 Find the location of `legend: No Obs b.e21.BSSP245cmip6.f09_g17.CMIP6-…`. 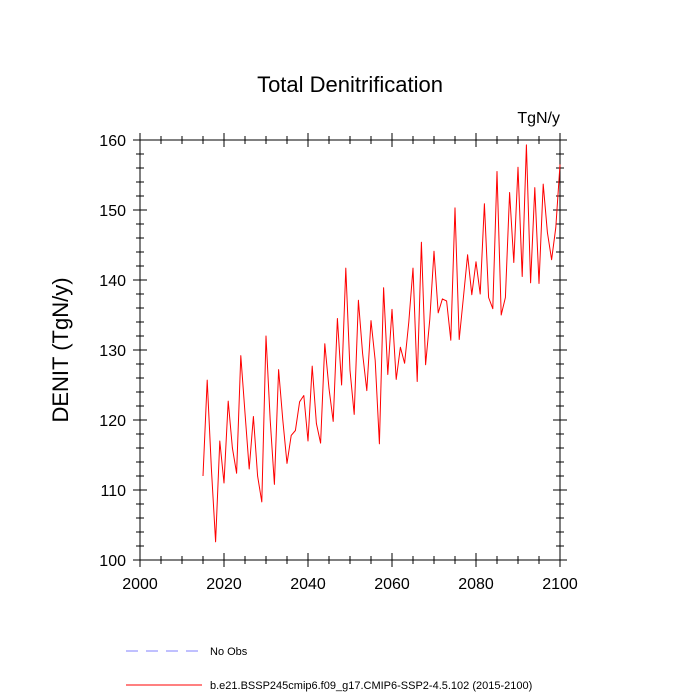

legend: No Obs b.e21.BSSP245cmip6.f09_g17.CMIP6-… is located at coordinates (329, 669).